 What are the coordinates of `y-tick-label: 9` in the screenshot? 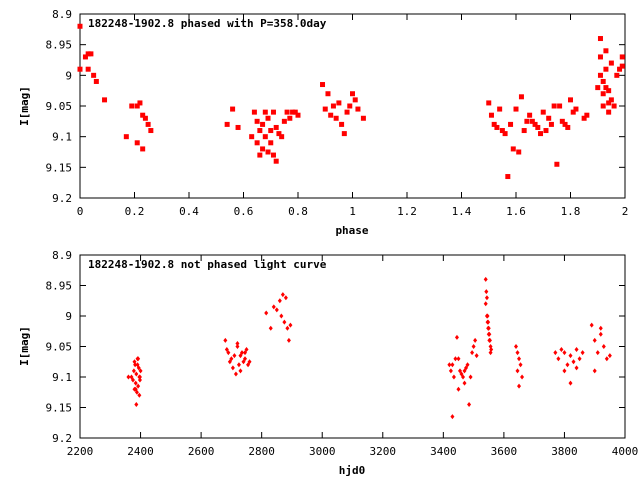 It's located at (68, 316).